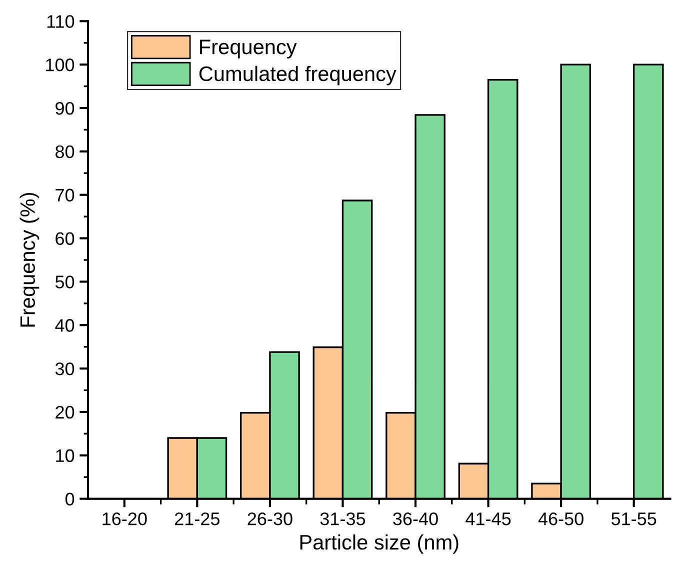 The height and width of the screenshot is (572, 677). Describe the element at coordinates (60, 21) in the screenshot. I see `y-tick-label: 110` at that location.